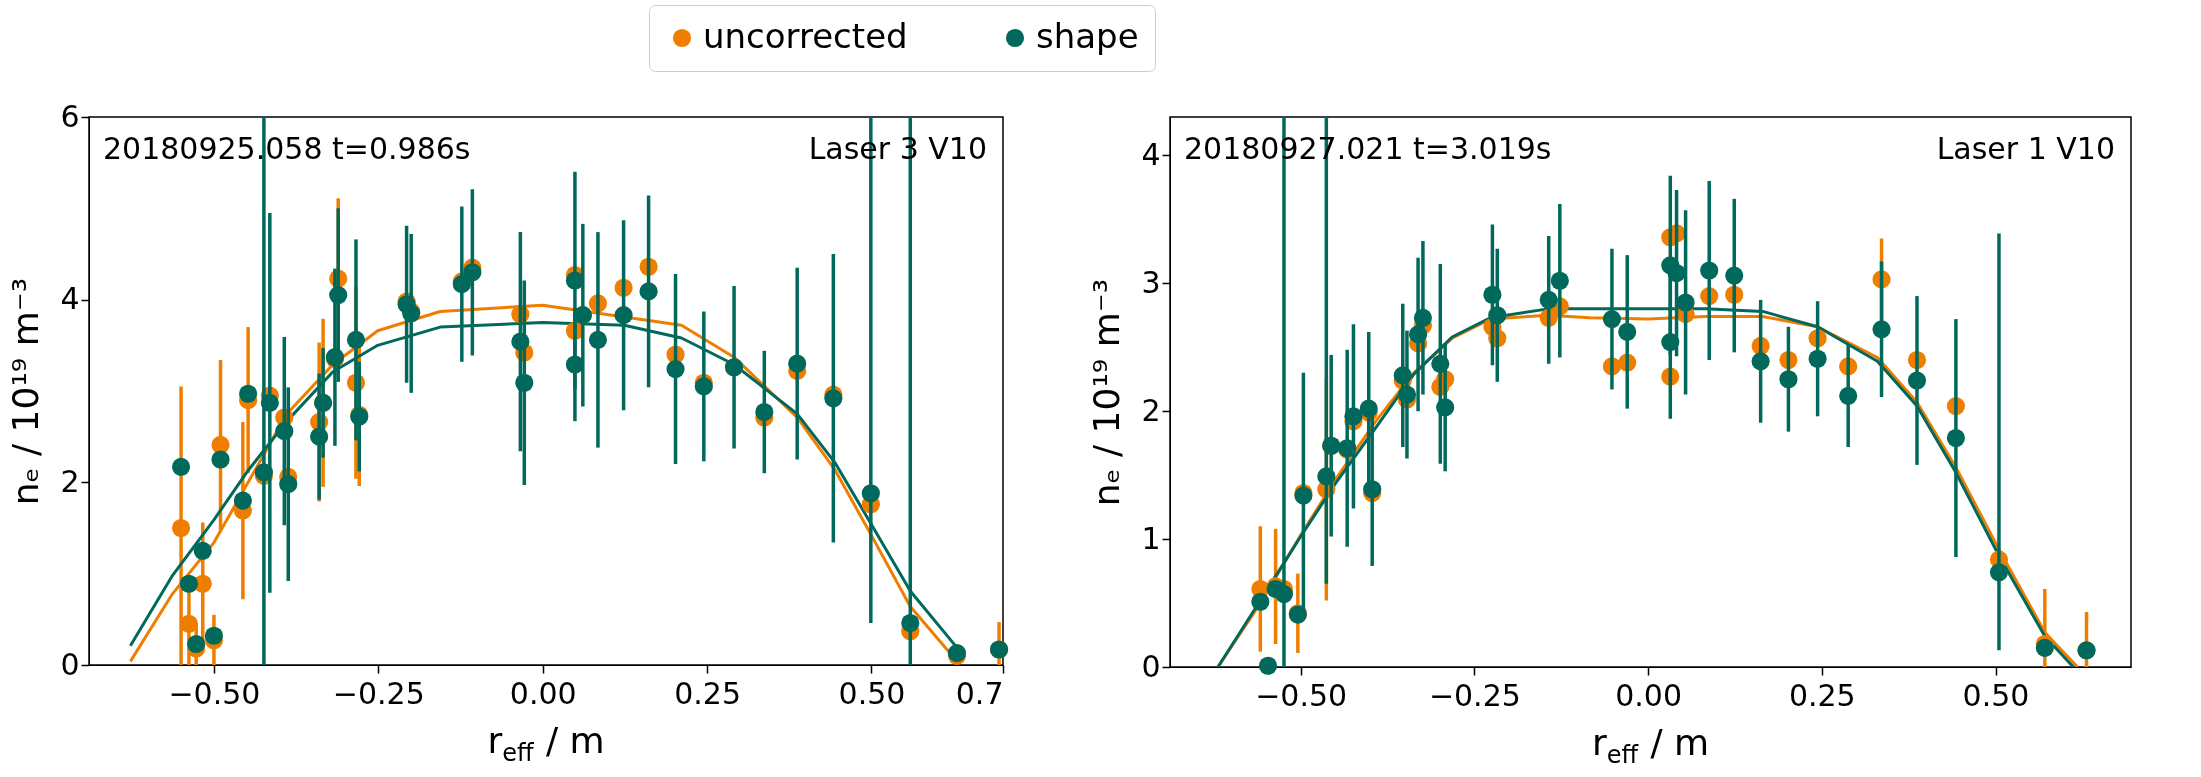  What do you see at coordinates (70, 116) in the screenshot?
I see `y-tick-label: 6` at bounding box center [70, 116].